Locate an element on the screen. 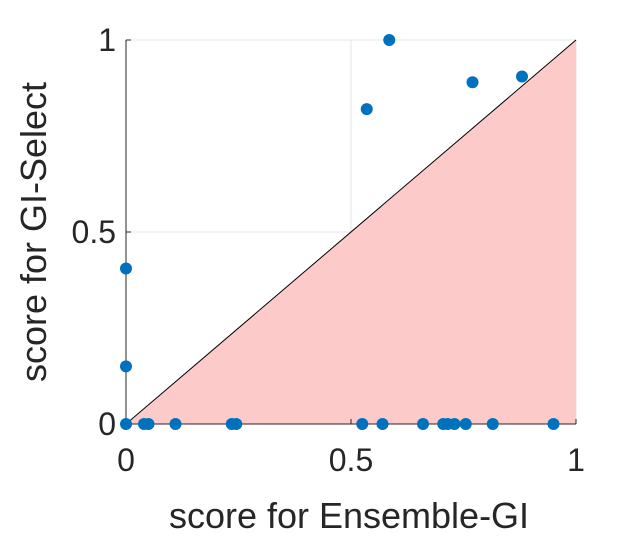 This screenshot has height=538, width=636. x-axis-label: score for Ensemble-GI is located at coordinates (349, 515).